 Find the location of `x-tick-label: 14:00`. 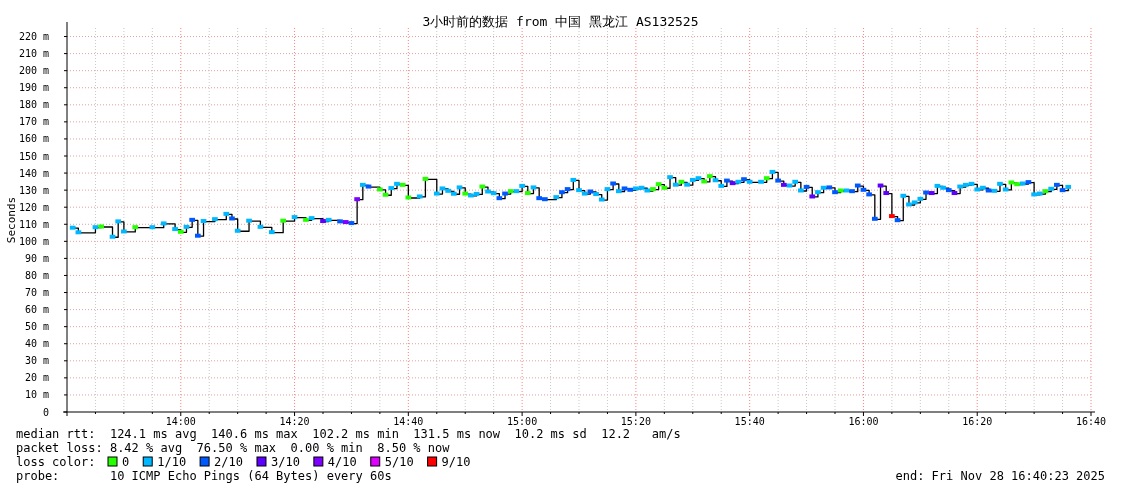

x-tick-label: 14:00 is located at coordinates (180, 421).